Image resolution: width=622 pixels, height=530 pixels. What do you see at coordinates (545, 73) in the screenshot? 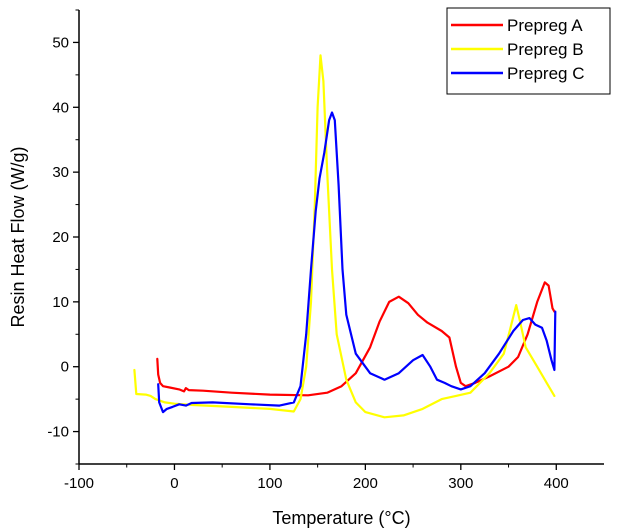
I see `legend-label: Prepreg C` at bounding box center [545, 73].